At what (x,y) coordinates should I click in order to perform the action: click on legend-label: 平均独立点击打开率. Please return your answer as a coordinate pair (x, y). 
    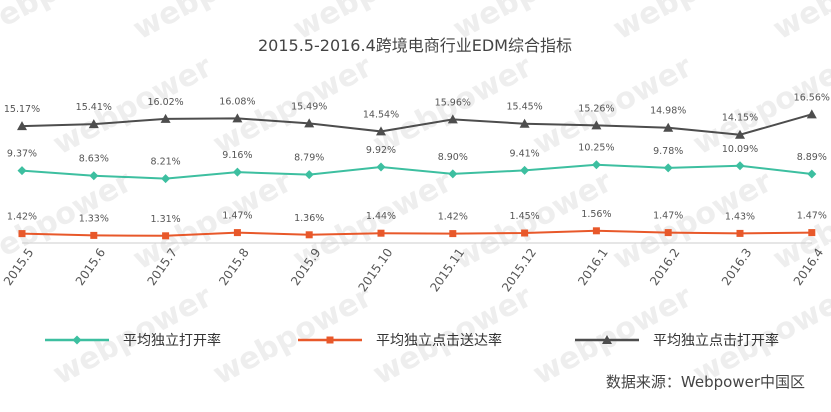
    Looking at the image, I should click on (716, 340).